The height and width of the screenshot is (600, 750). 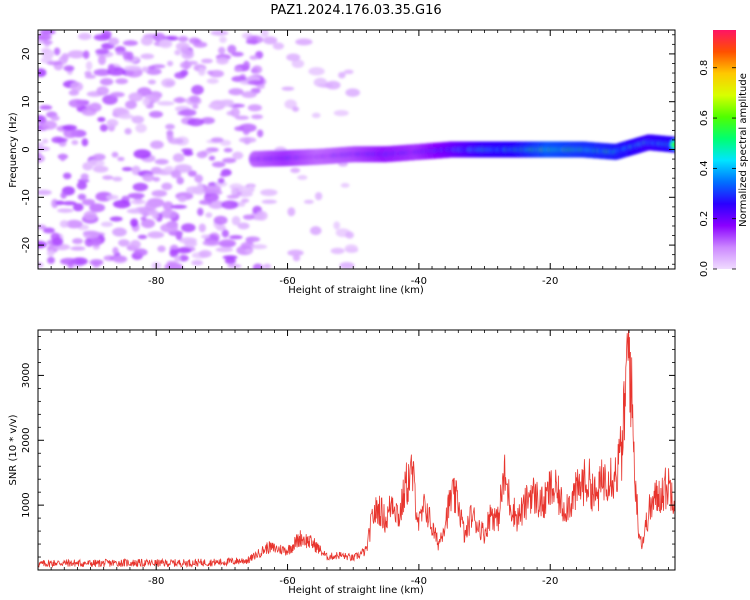 I want to click on snr-x-tick-label-2: -40, so click(x=419, y=581).